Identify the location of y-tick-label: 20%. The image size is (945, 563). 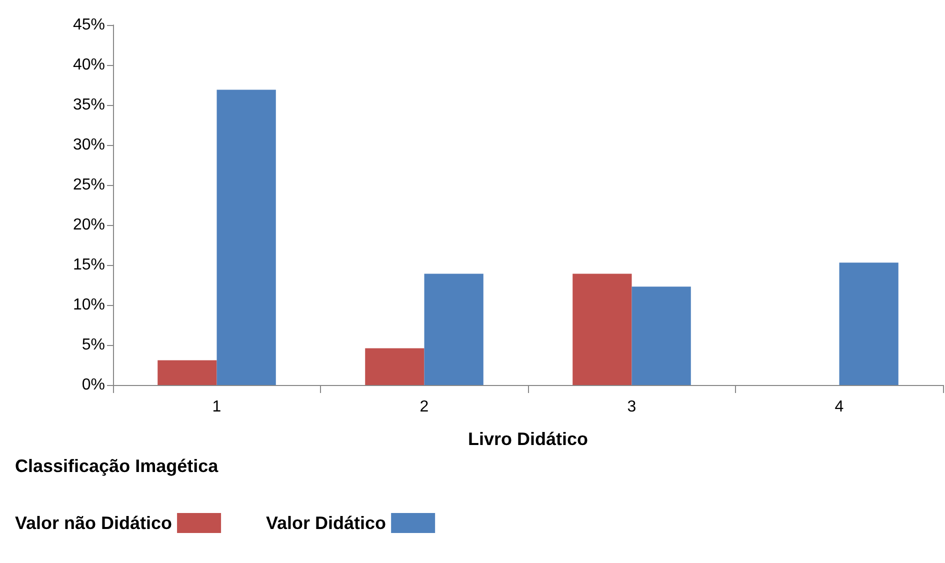
(88, 225).